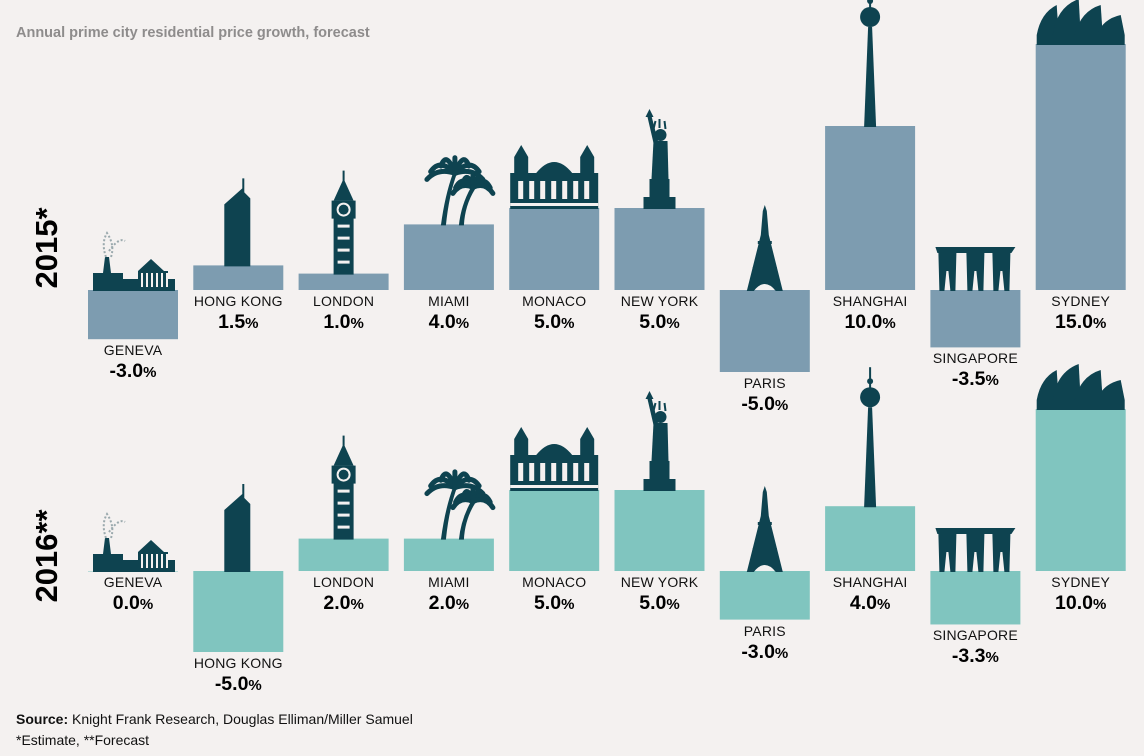 The image size is (1144, 756). I want to click on value-label-2015-paris-number: -5.0, so click(758, 404).